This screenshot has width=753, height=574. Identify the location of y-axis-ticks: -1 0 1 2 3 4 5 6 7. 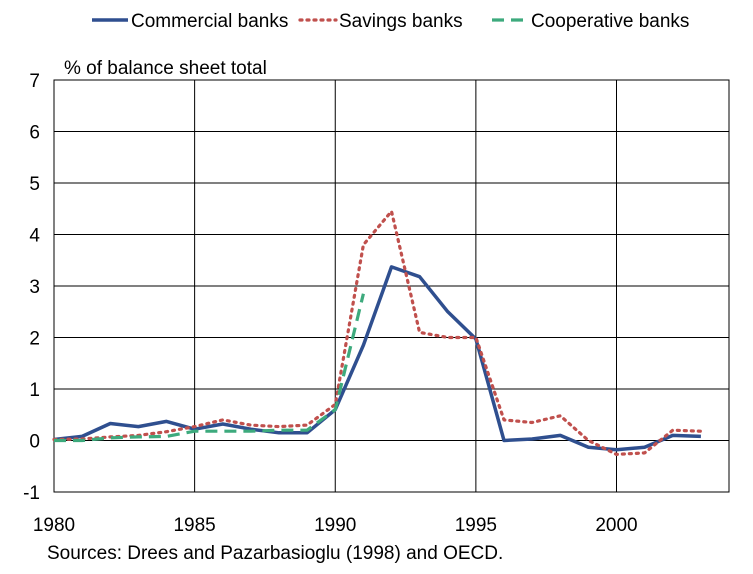
(31, 287).